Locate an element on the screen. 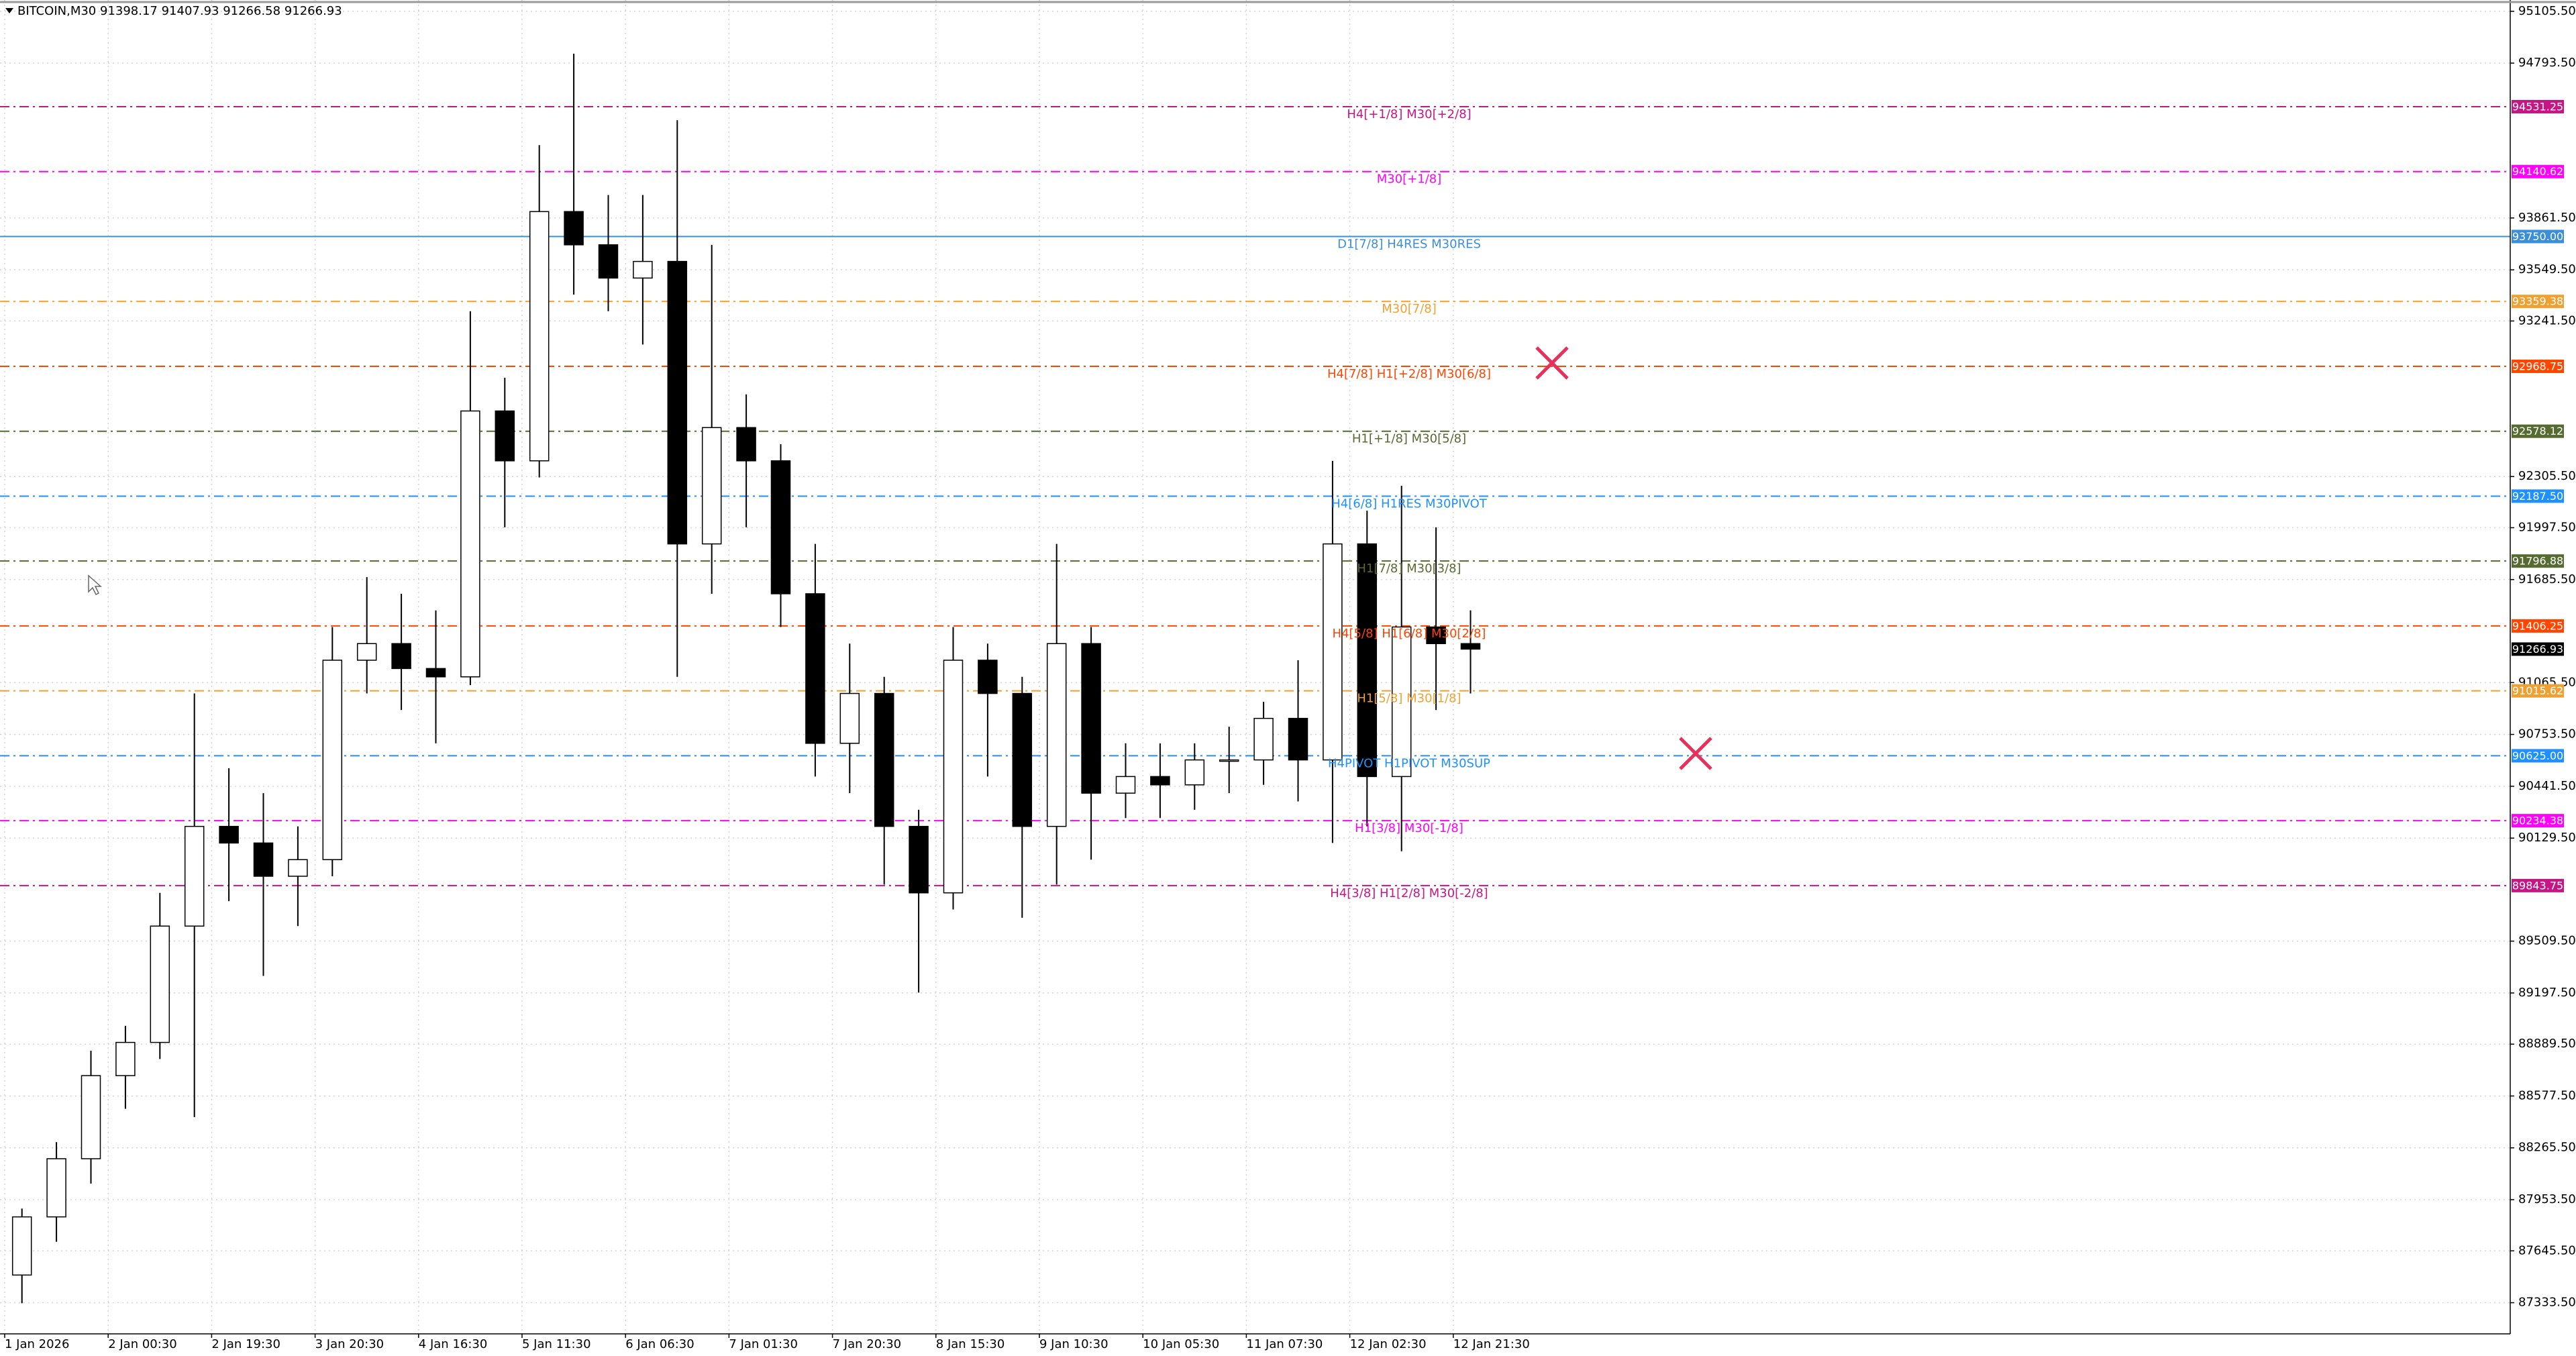  level-price-label: 91796.88 is located at coordinates (2537, 561).